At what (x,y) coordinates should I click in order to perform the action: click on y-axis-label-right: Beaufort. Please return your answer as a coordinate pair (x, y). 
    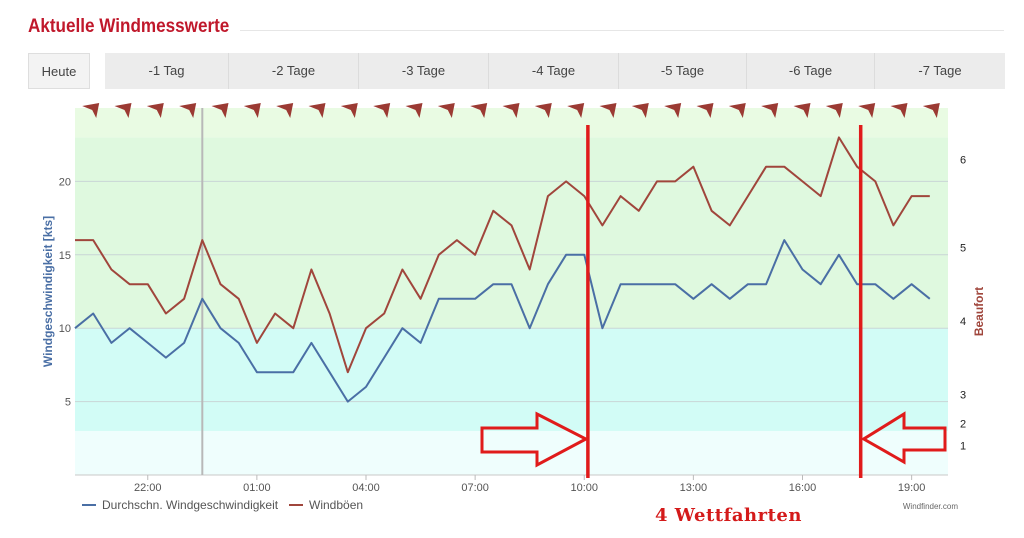
    Looking at the image, I should click on (979, 311).